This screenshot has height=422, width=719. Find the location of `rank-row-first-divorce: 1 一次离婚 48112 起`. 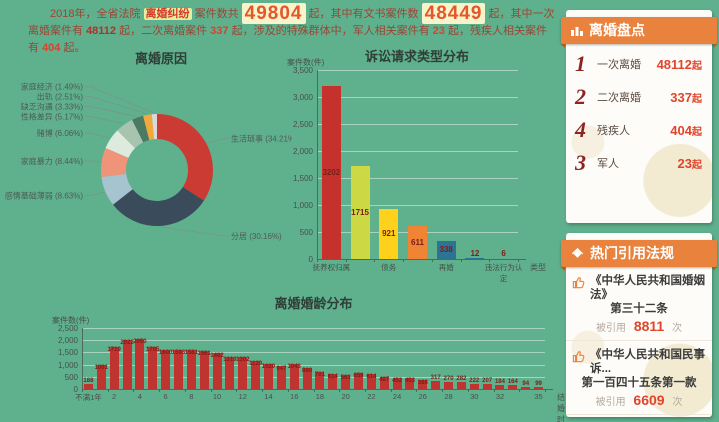

rank-row-first-divorce: 1 一次离婚 48112 起 is located at coordinates (639, 64).